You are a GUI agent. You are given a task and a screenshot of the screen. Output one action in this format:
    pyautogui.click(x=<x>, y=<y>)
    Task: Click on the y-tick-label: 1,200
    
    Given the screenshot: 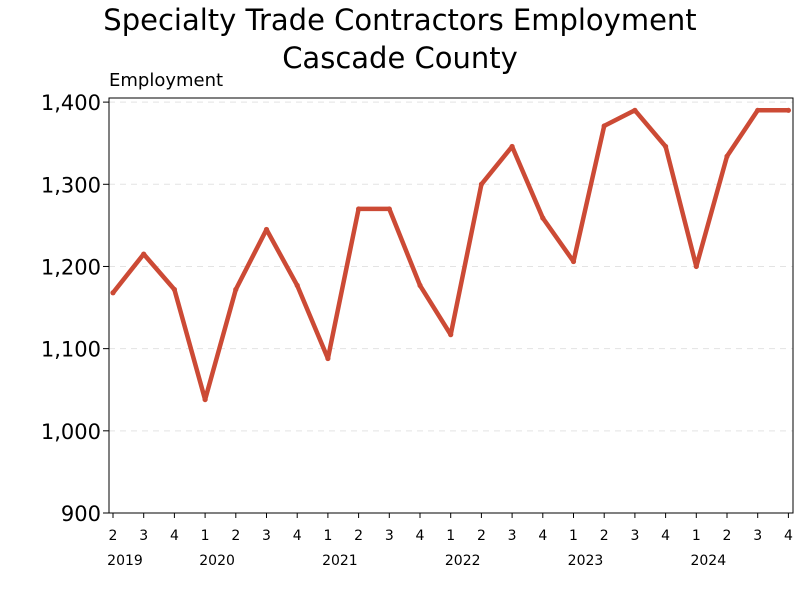 What is the action you would take?
    pyautogui.click(x=71, y=267)
    